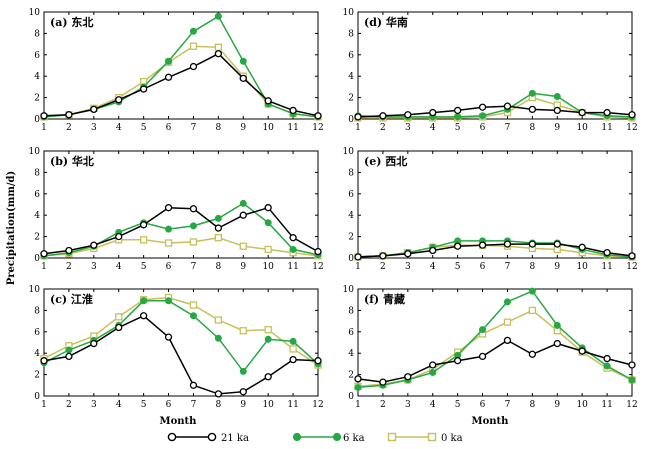 This screenshot has width=648, height=449. What do you see at coordinates (433, 405) in the screenshot?
I see `x-tick-label: 4` at bounding box center [433, 405].